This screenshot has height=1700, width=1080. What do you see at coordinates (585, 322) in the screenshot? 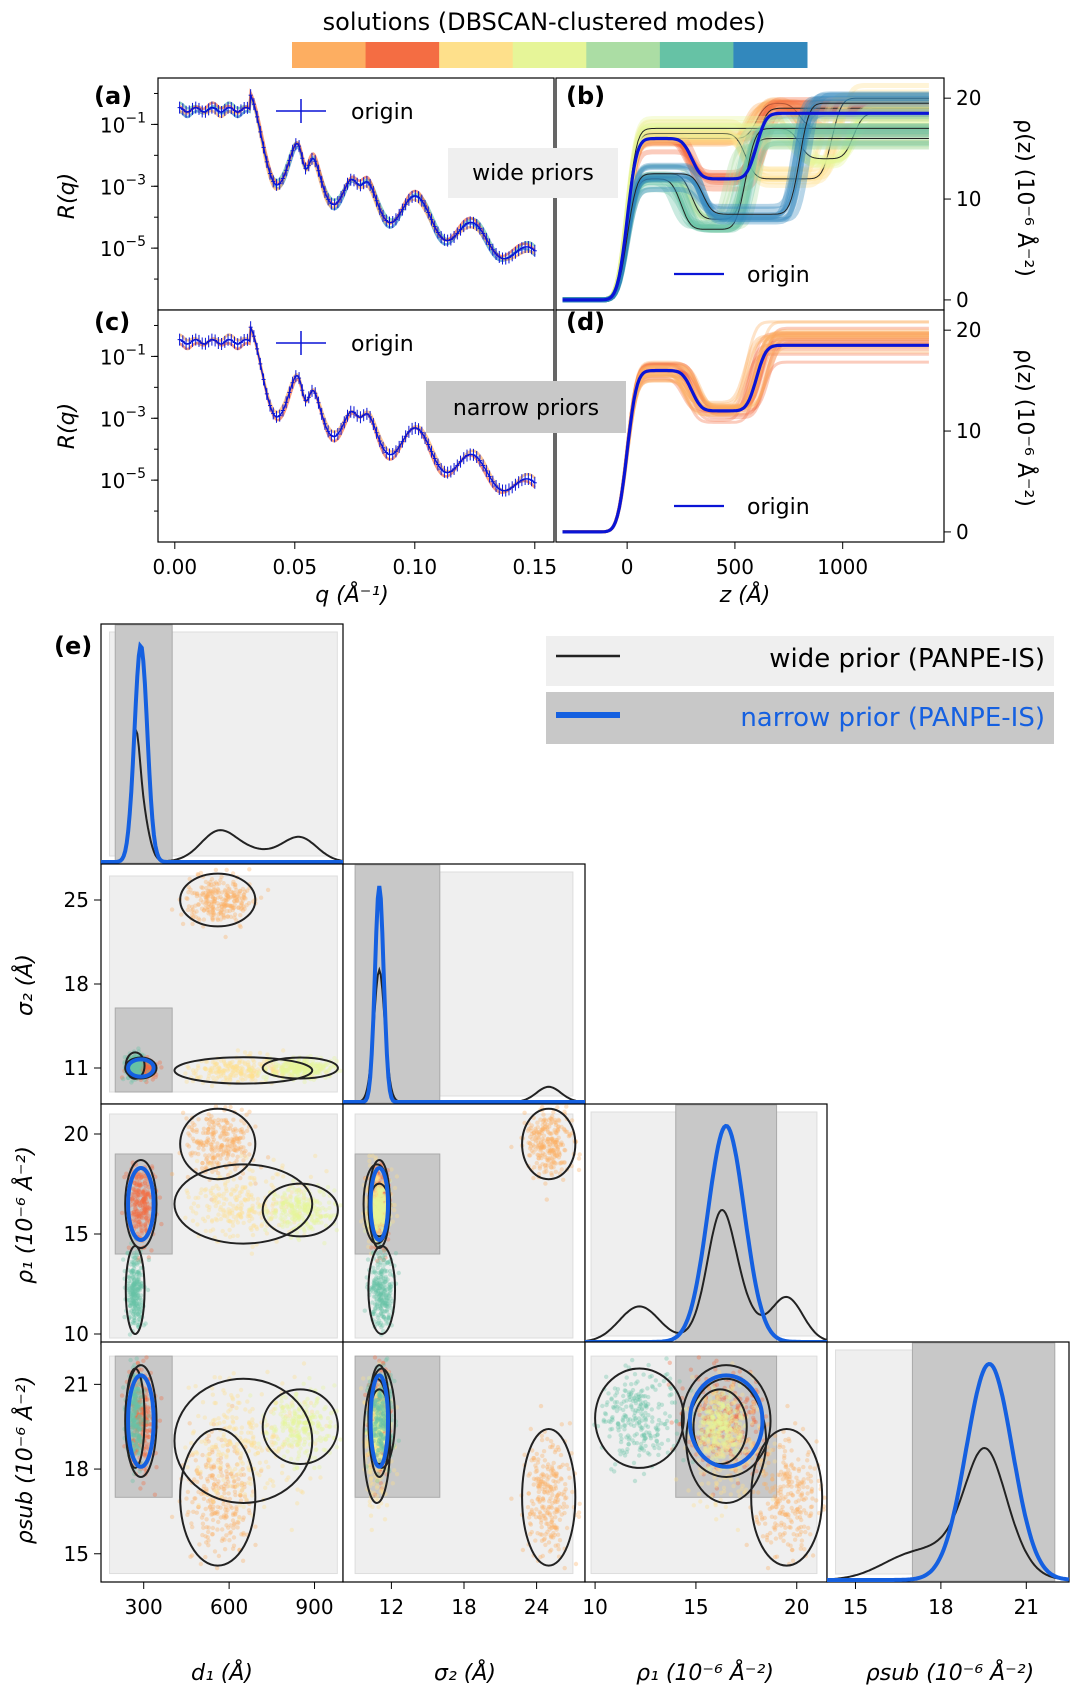
I see `panel-d-label: (d)` at bounding box center [585, 322].